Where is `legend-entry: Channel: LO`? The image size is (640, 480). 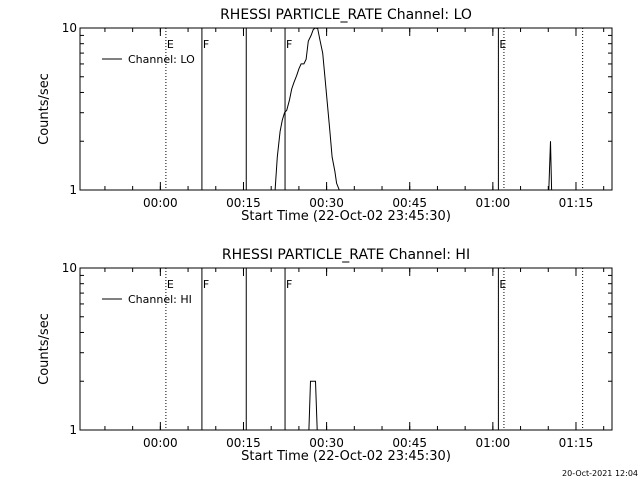
legend-entry: Channel: LO is located at coordinates (161, 59).